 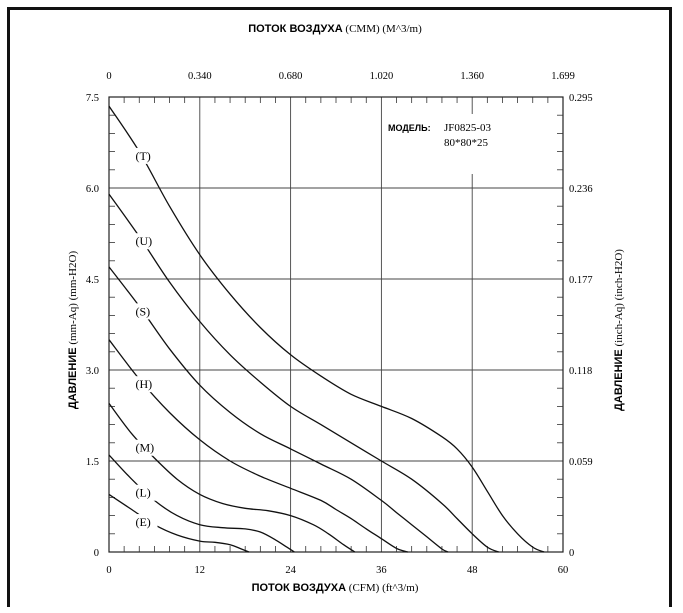 What do you see at coordinates (73, 378) in the screenshot?
I see `left-axis-title-bold: ДАВЛЕНИЕ` at bounding box center [73, 378].